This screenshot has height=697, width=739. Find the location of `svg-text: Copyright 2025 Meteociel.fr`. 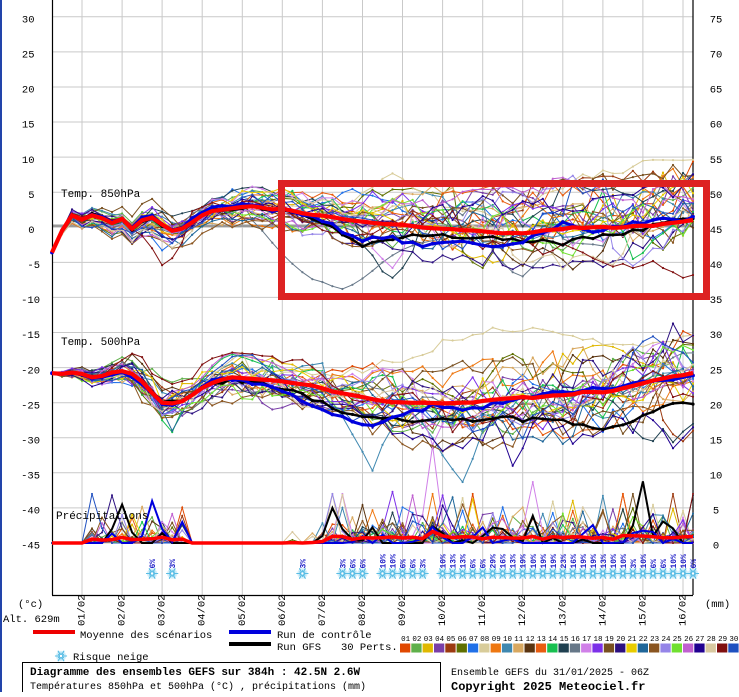

svg-text: Copyright 2025 Meteociel.fr is located at coordinates (548, 686).